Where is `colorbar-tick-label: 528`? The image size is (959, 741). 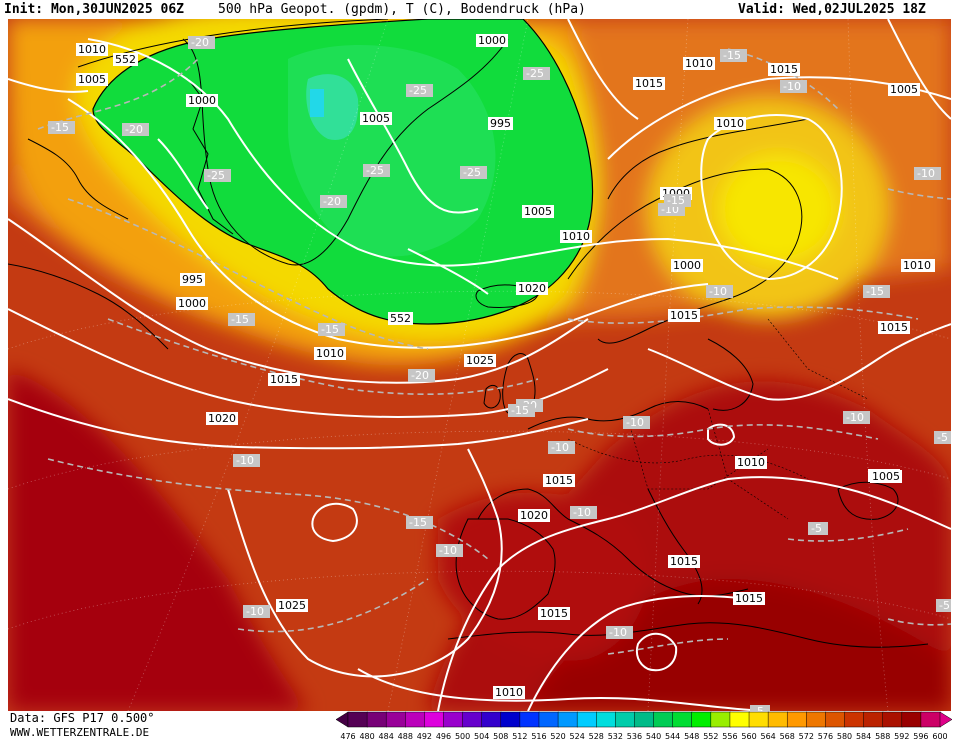
colorbar-tick-label: 528 is located at coordinates (596, 736).